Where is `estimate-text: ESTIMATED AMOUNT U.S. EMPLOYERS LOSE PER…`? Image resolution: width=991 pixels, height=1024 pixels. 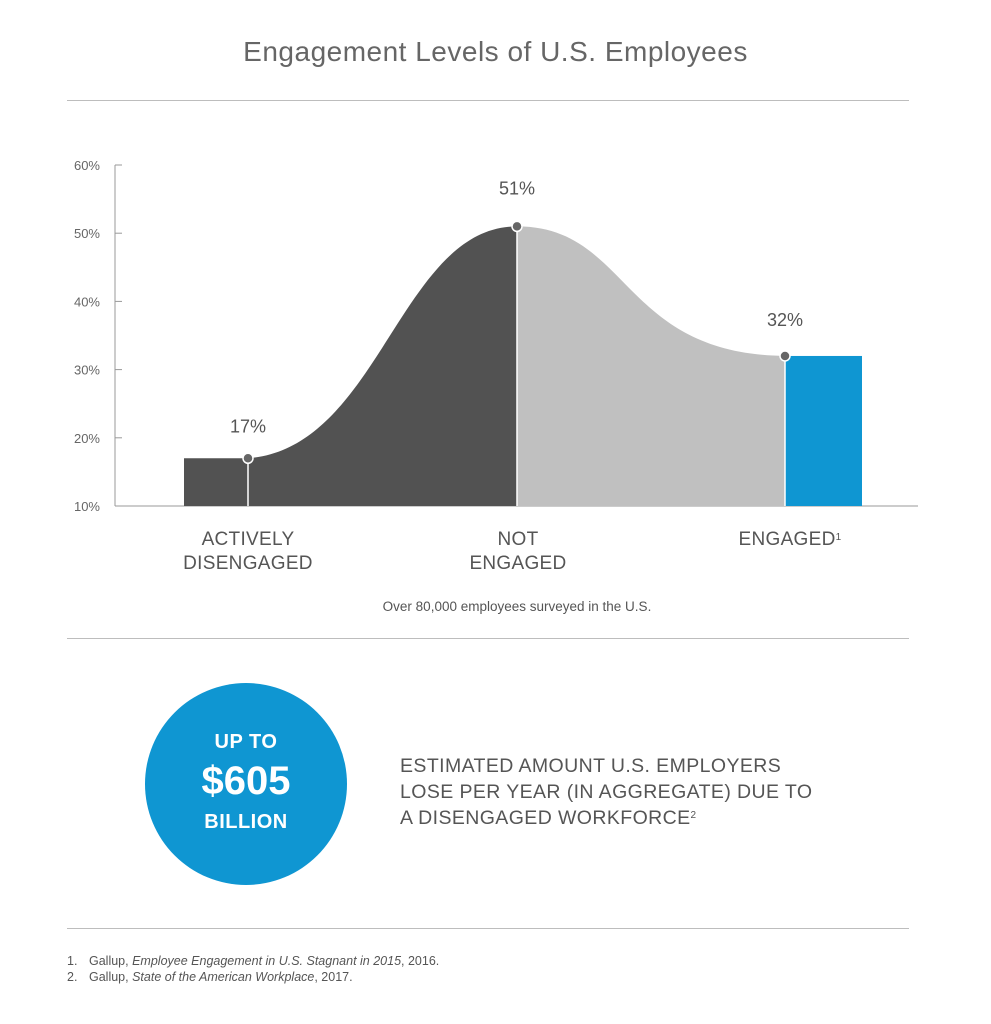 estimate-text: ESTIMATED AMOUNT U.S. EMPLOYERS LOSE PER… is located at coordinates (606, 792).